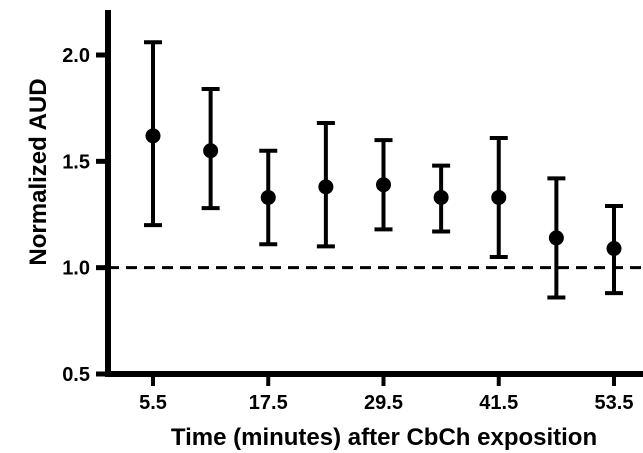 This screenshot has width=643, height=453. I want to click on y-tick-label: 0.5, so click(76, 375).